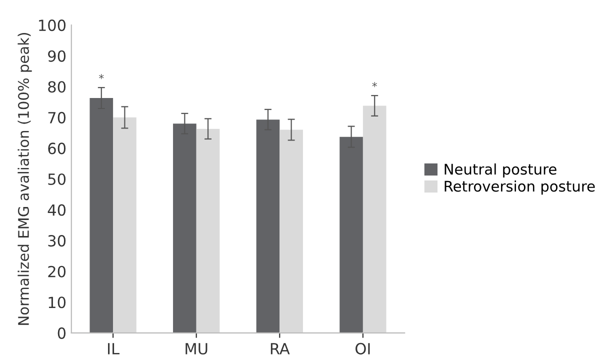  I want to click on y-tick-label: 10, so click(57, 302).